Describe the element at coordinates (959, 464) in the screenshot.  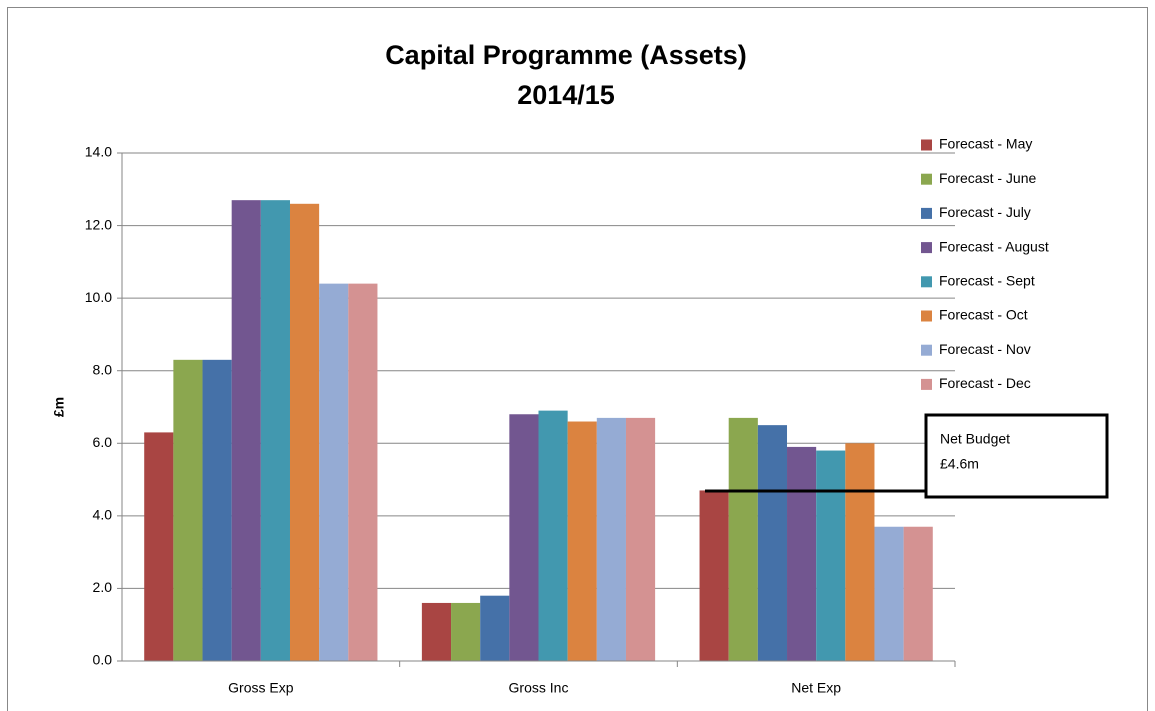
I see `annotation-text: £4.6m` at that location.